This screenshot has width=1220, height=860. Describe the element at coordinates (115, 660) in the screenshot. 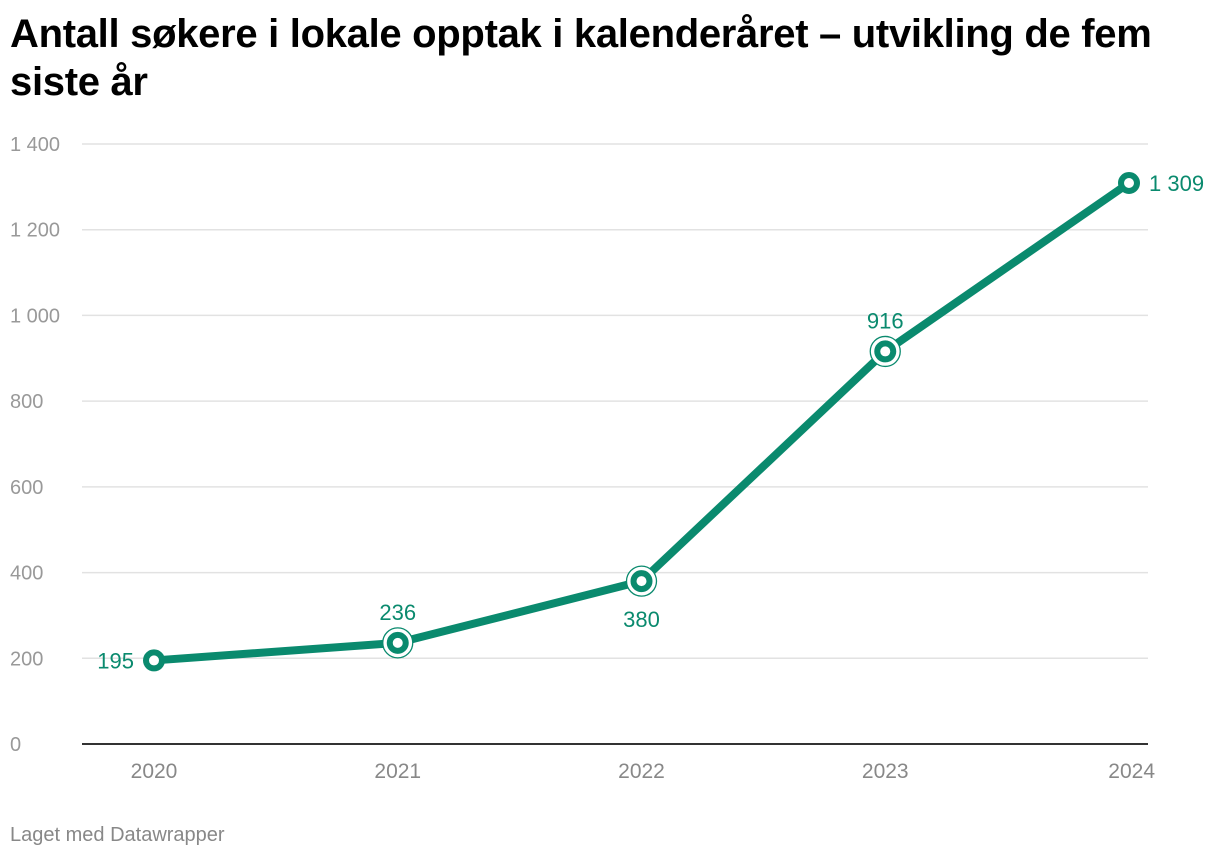

I see `data-label: 195` at that location.